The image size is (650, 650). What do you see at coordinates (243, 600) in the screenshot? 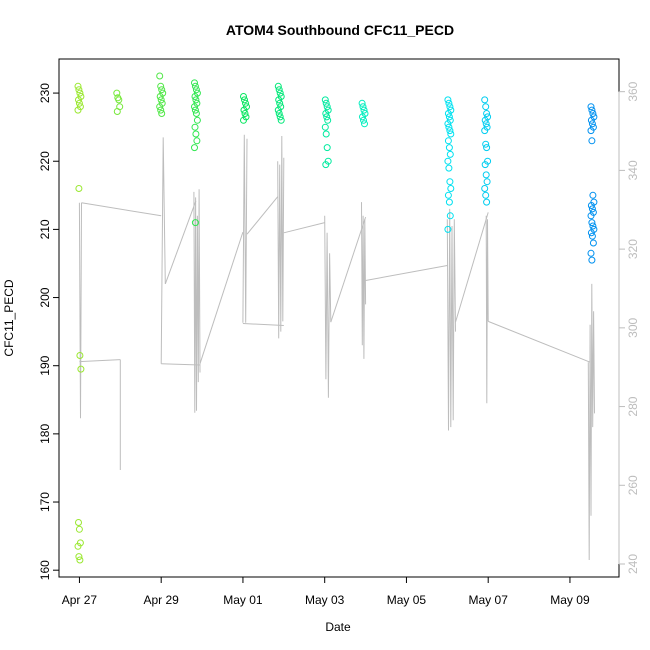
I see `x-tick-label: May 01` at bounding box center [243, 600].